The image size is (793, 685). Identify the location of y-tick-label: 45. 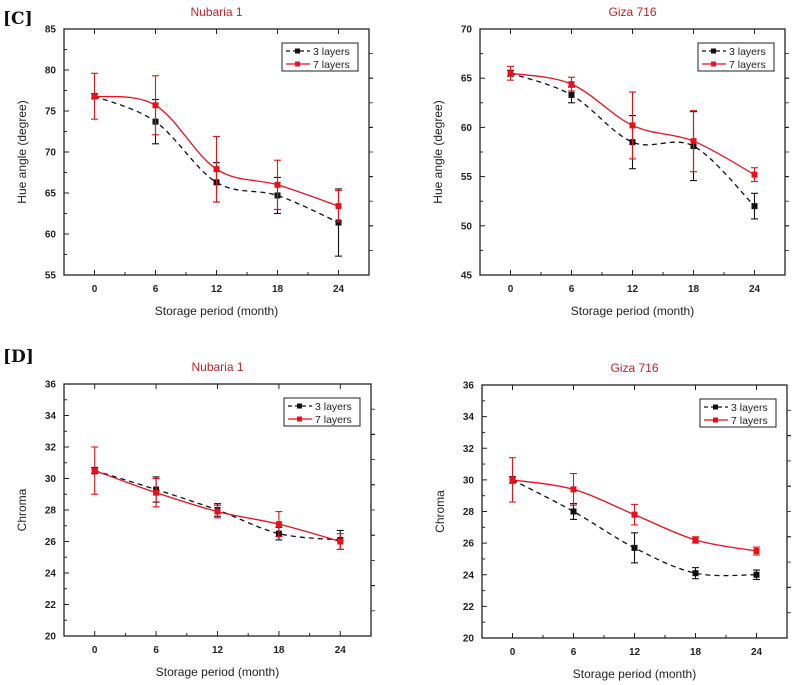
(467, 276).